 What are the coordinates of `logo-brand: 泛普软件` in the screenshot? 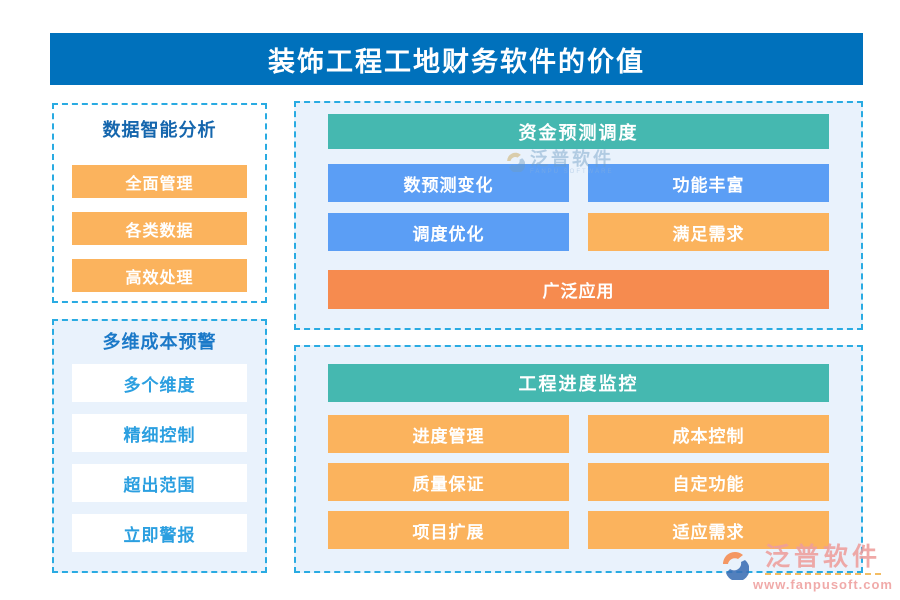 It's located at (822, 559).